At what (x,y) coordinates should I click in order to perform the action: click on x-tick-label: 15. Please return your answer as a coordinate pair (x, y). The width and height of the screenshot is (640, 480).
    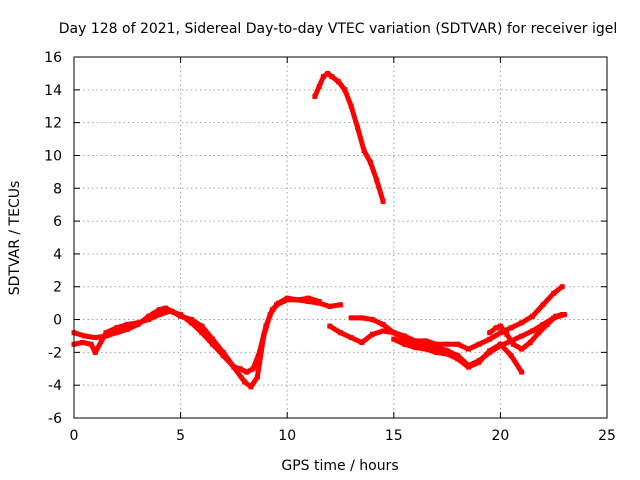
    Looking at the image, I should click on (394, 436).